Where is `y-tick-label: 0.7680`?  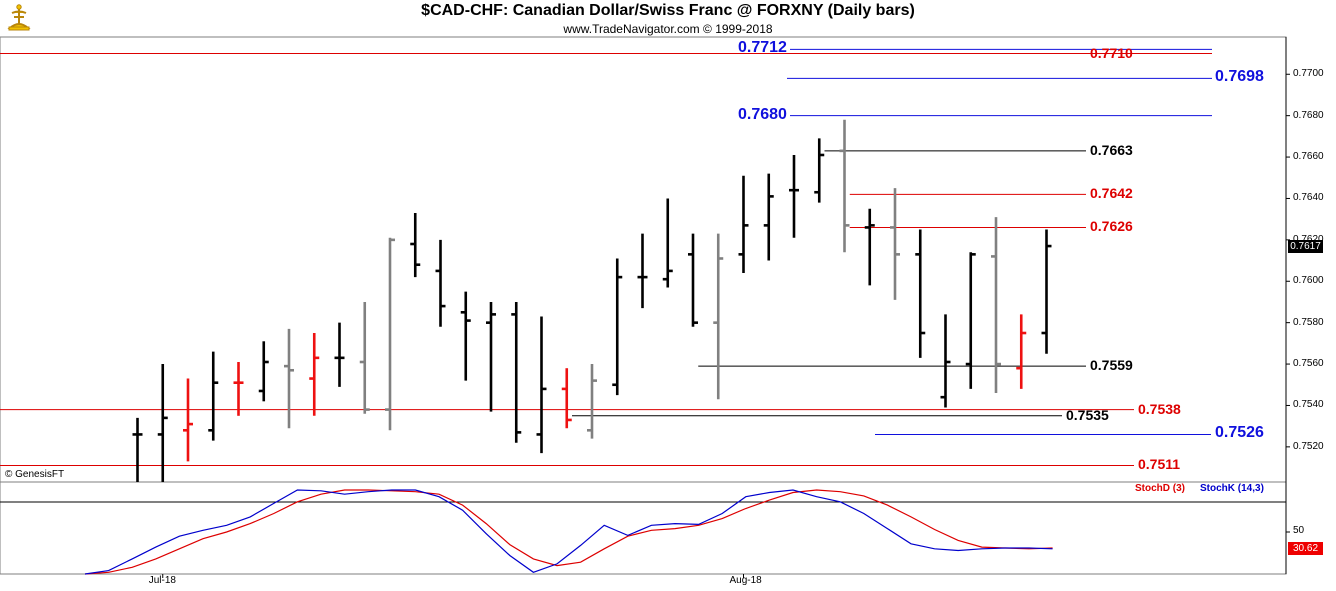
y-tick-label: 0.7680 is located at coordinates (1308, 115).